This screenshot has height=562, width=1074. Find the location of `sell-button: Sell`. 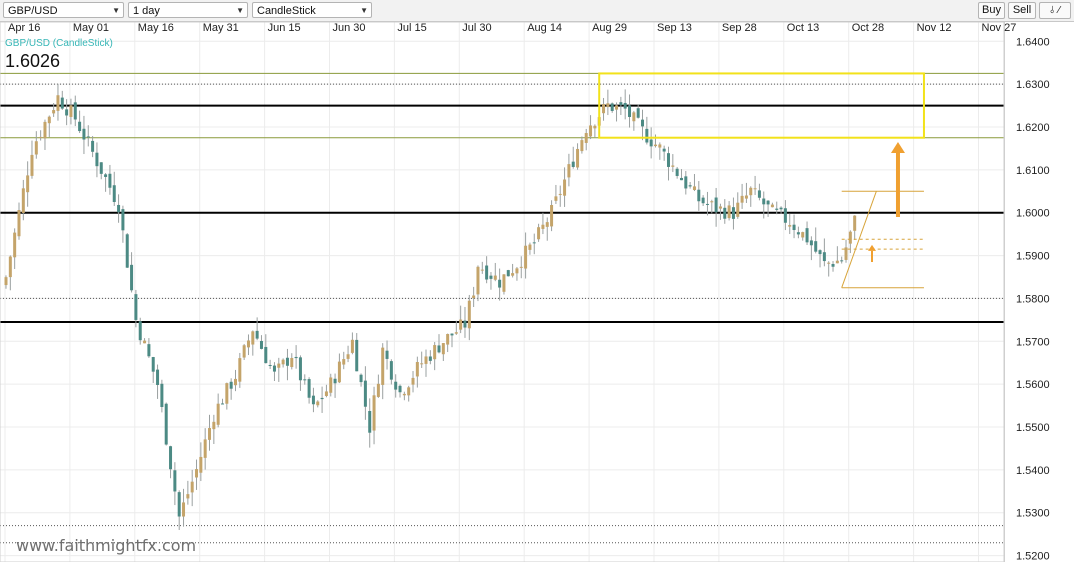

sell-button: Sell is located at coordinates (1022, 10).